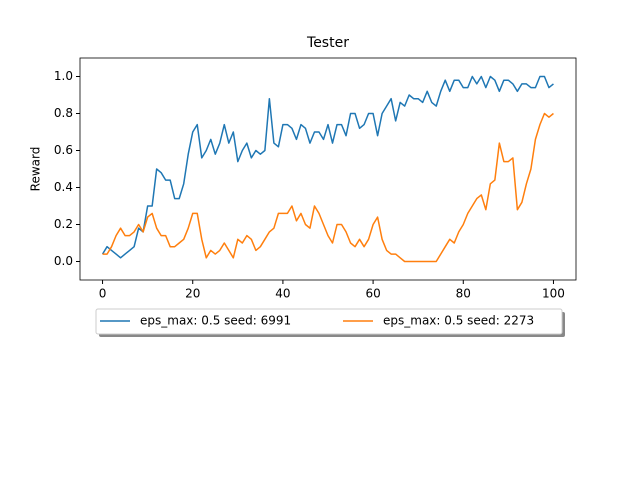 This screenshot has height=480, width=640. I want to click on x-tick-label: 20, so click(192, 294).